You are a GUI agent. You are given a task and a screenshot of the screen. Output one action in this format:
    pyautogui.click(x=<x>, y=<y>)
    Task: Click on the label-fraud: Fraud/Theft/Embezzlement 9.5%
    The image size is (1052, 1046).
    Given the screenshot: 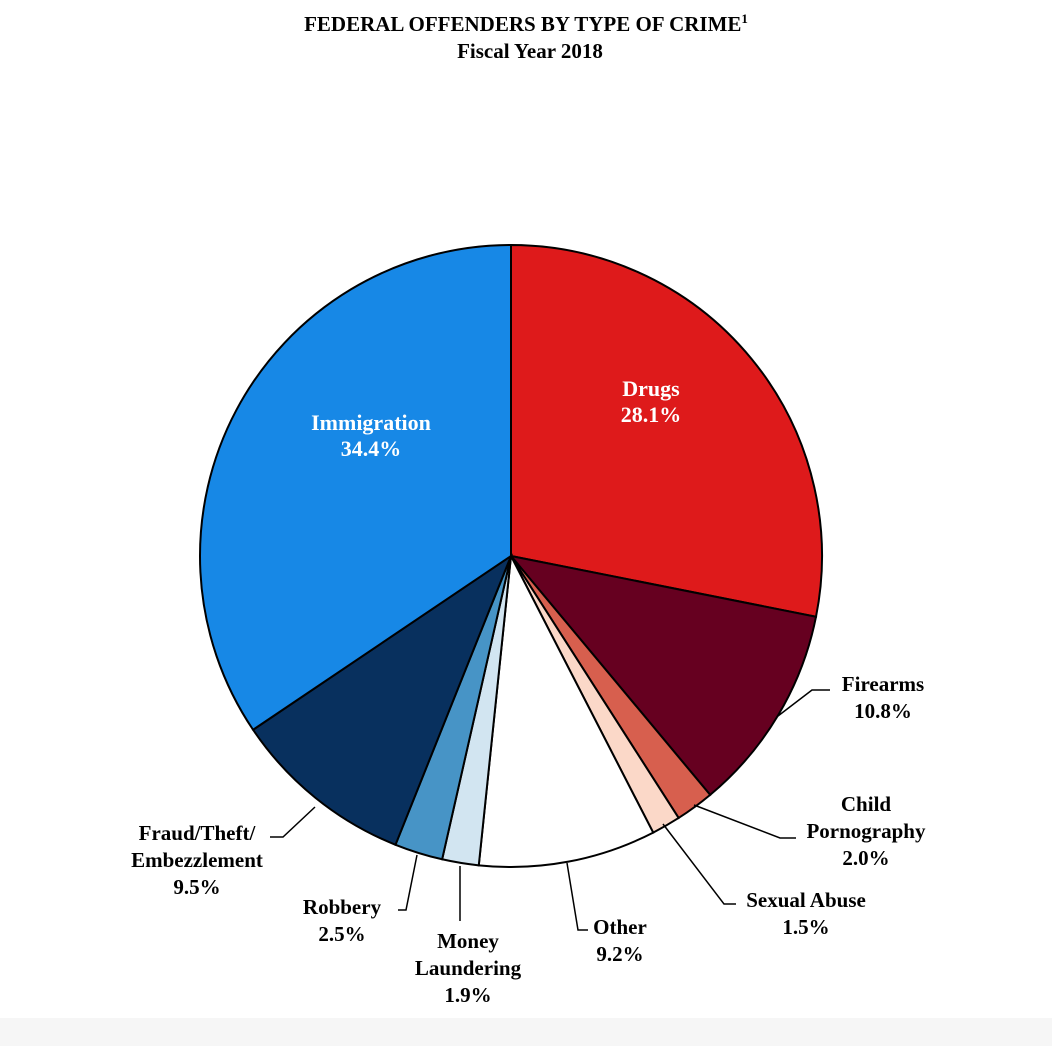 What is the action you would take?
    pyautogui.click(x=197, y=860)
    